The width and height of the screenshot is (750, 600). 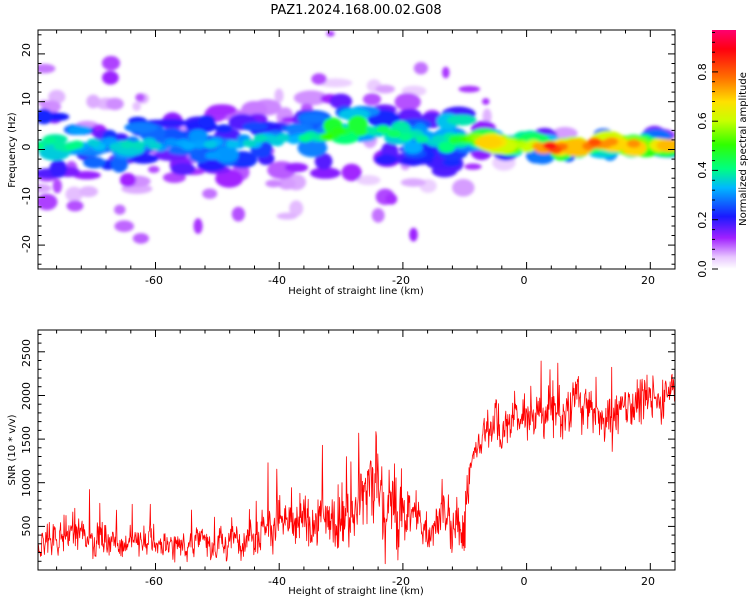 What do you see at coordinates (702, 121) in the screenshot?
I see `colorbar-tick-label: 0.6` at bounding box center [702, 121].